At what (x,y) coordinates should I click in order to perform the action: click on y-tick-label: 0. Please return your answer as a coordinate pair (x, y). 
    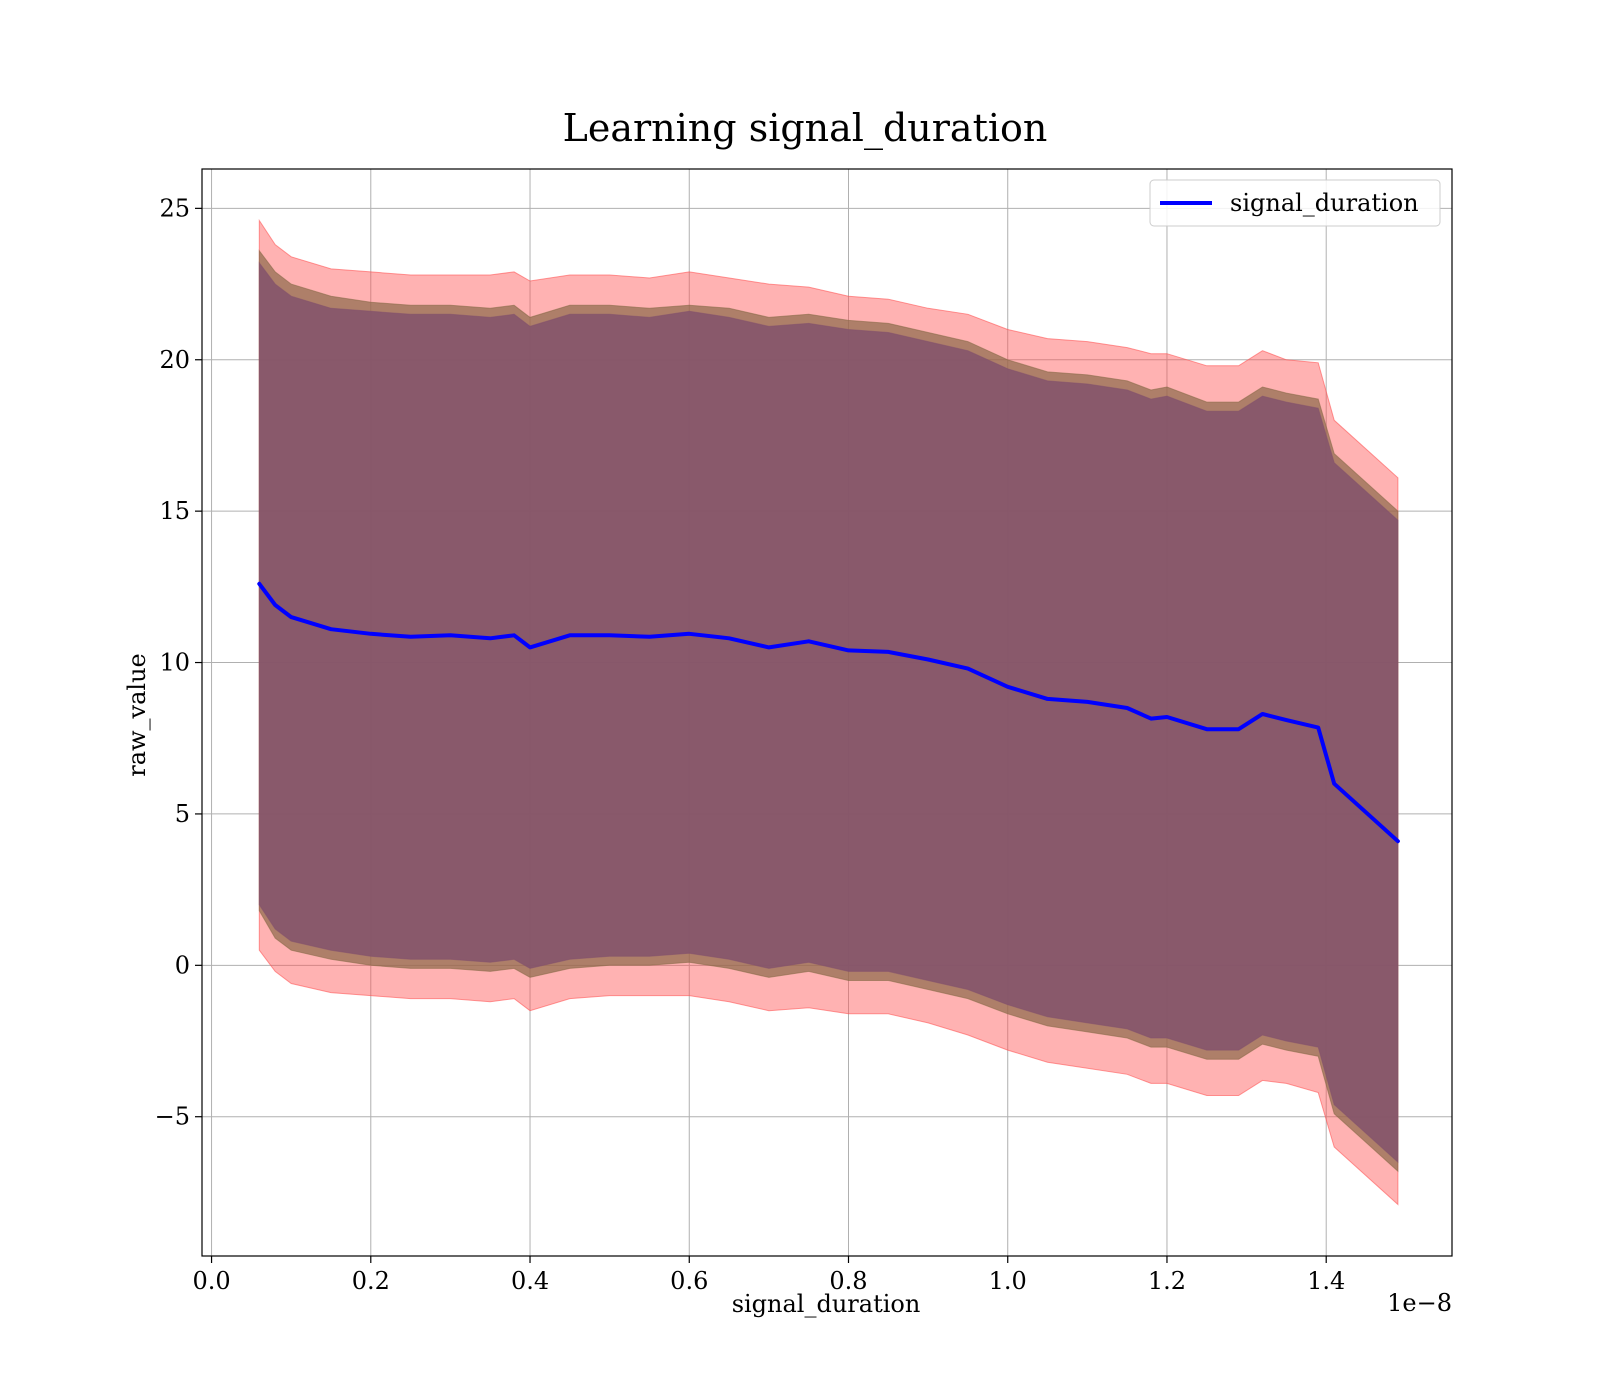
    Looking at the image, I should click on (182, 965).